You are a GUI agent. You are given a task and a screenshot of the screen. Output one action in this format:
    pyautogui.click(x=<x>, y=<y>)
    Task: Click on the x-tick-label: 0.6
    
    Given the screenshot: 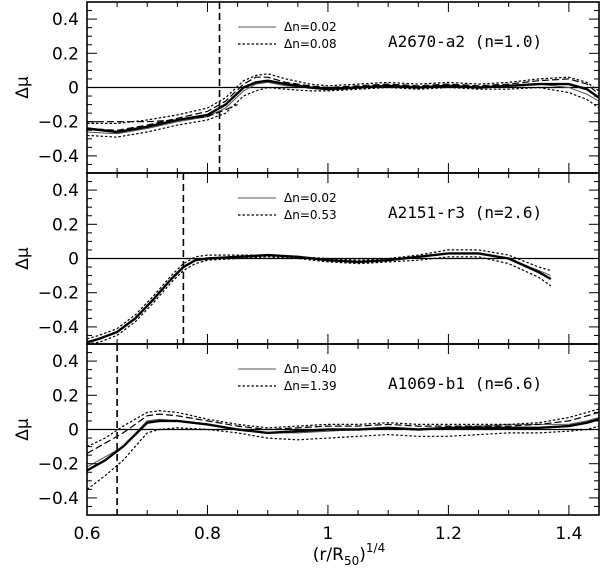 What is the action you would take?
    pyautogui.click(x=86, y=534)
    